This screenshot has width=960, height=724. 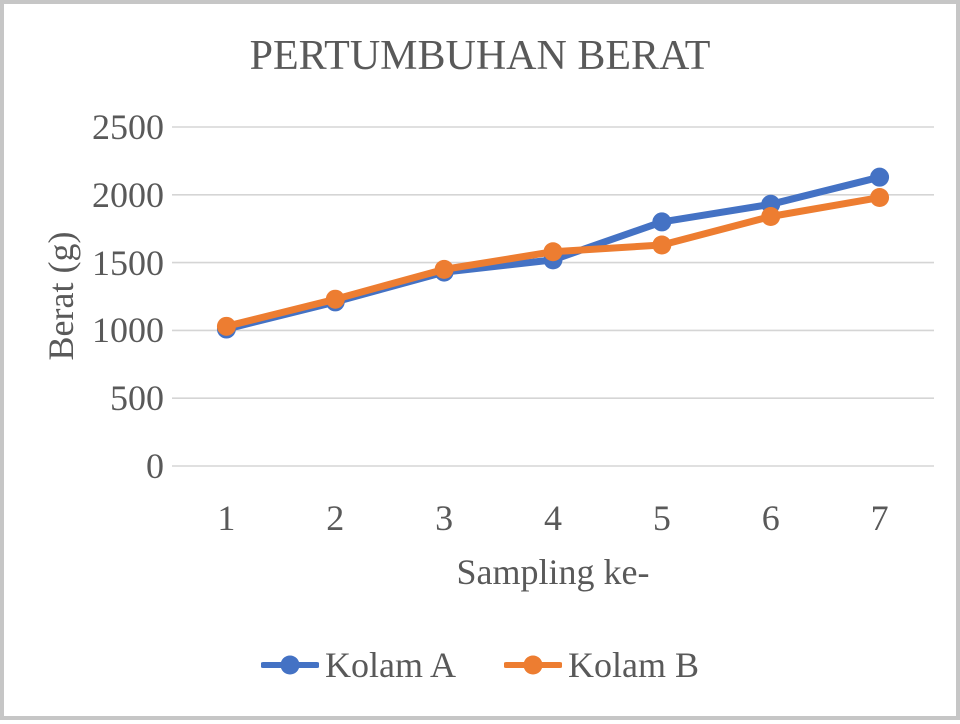 I want to click on y-tick-label: 500, so click(x=137, y=398).